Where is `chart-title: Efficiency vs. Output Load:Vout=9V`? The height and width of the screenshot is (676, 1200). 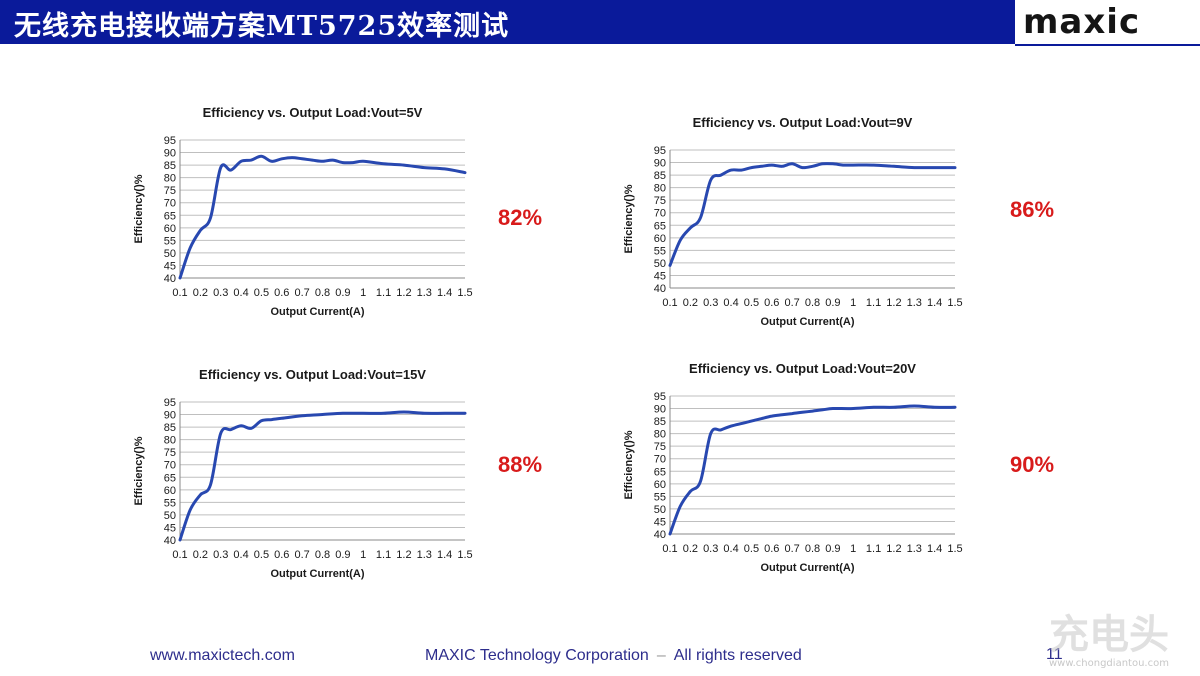
chart-title: Efficiency vs. Output Load:Vout=9V is located at coordinates (803, 122).